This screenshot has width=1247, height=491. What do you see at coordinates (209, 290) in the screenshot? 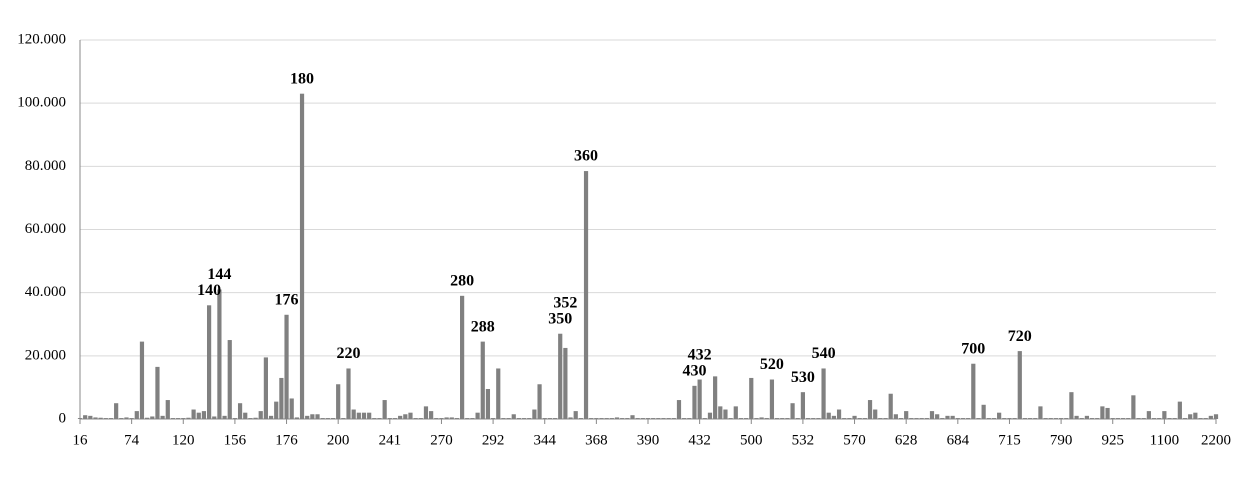
I see `annotation: 140` at bounding box center [209, 290].